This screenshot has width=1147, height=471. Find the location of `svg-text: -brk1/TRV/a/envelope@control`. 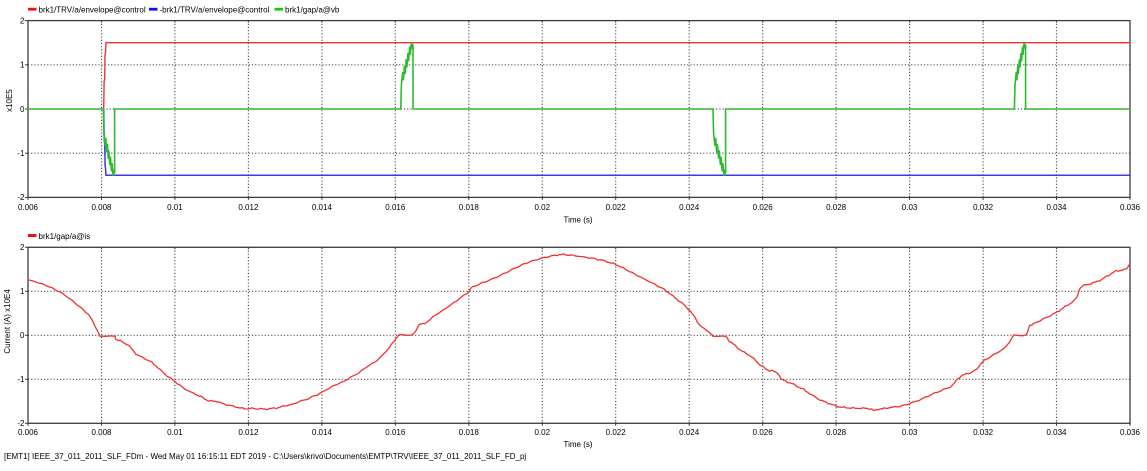

svg-text: -brk1/TRV/a/envelope@control is located at coordinates (215, 9).